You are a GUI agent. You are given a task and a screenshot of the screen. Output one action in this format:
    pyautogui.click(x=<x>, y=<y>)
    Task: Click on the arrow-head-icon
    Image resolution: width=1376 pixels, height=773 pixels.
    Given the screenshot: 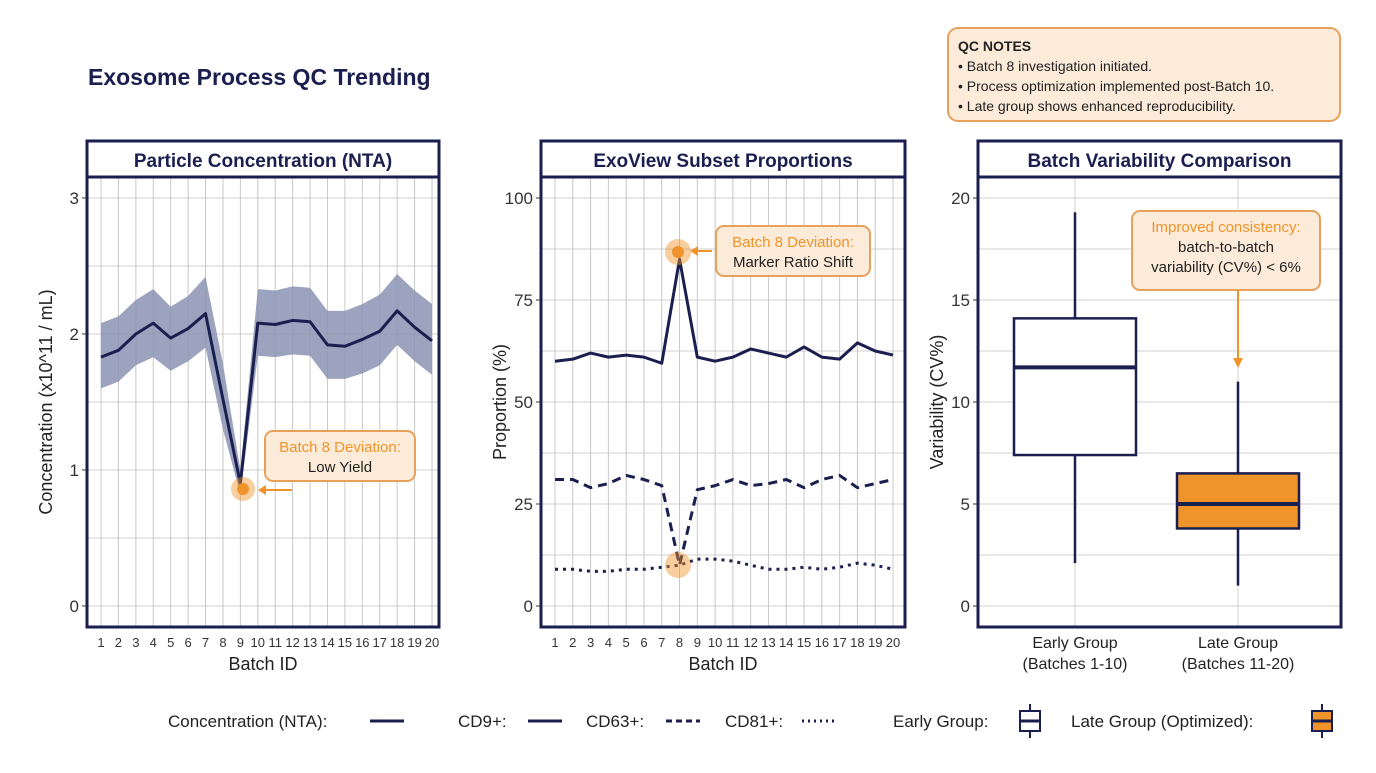 What is the action you would take?
    pyautogui.click(x=1238, y=363)
    